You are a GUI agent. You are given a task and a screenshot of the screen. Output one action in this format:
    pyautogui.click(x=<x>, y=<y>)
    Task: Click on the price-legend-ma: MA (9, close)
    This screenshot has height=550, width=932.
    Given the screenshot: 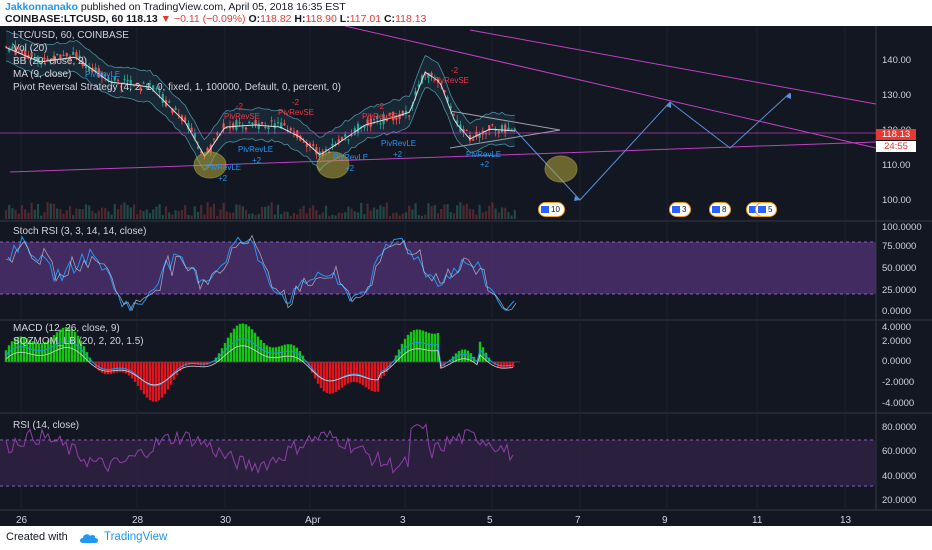 What is the action you would take?
    pyautogui.click(x=42, y=74)
    